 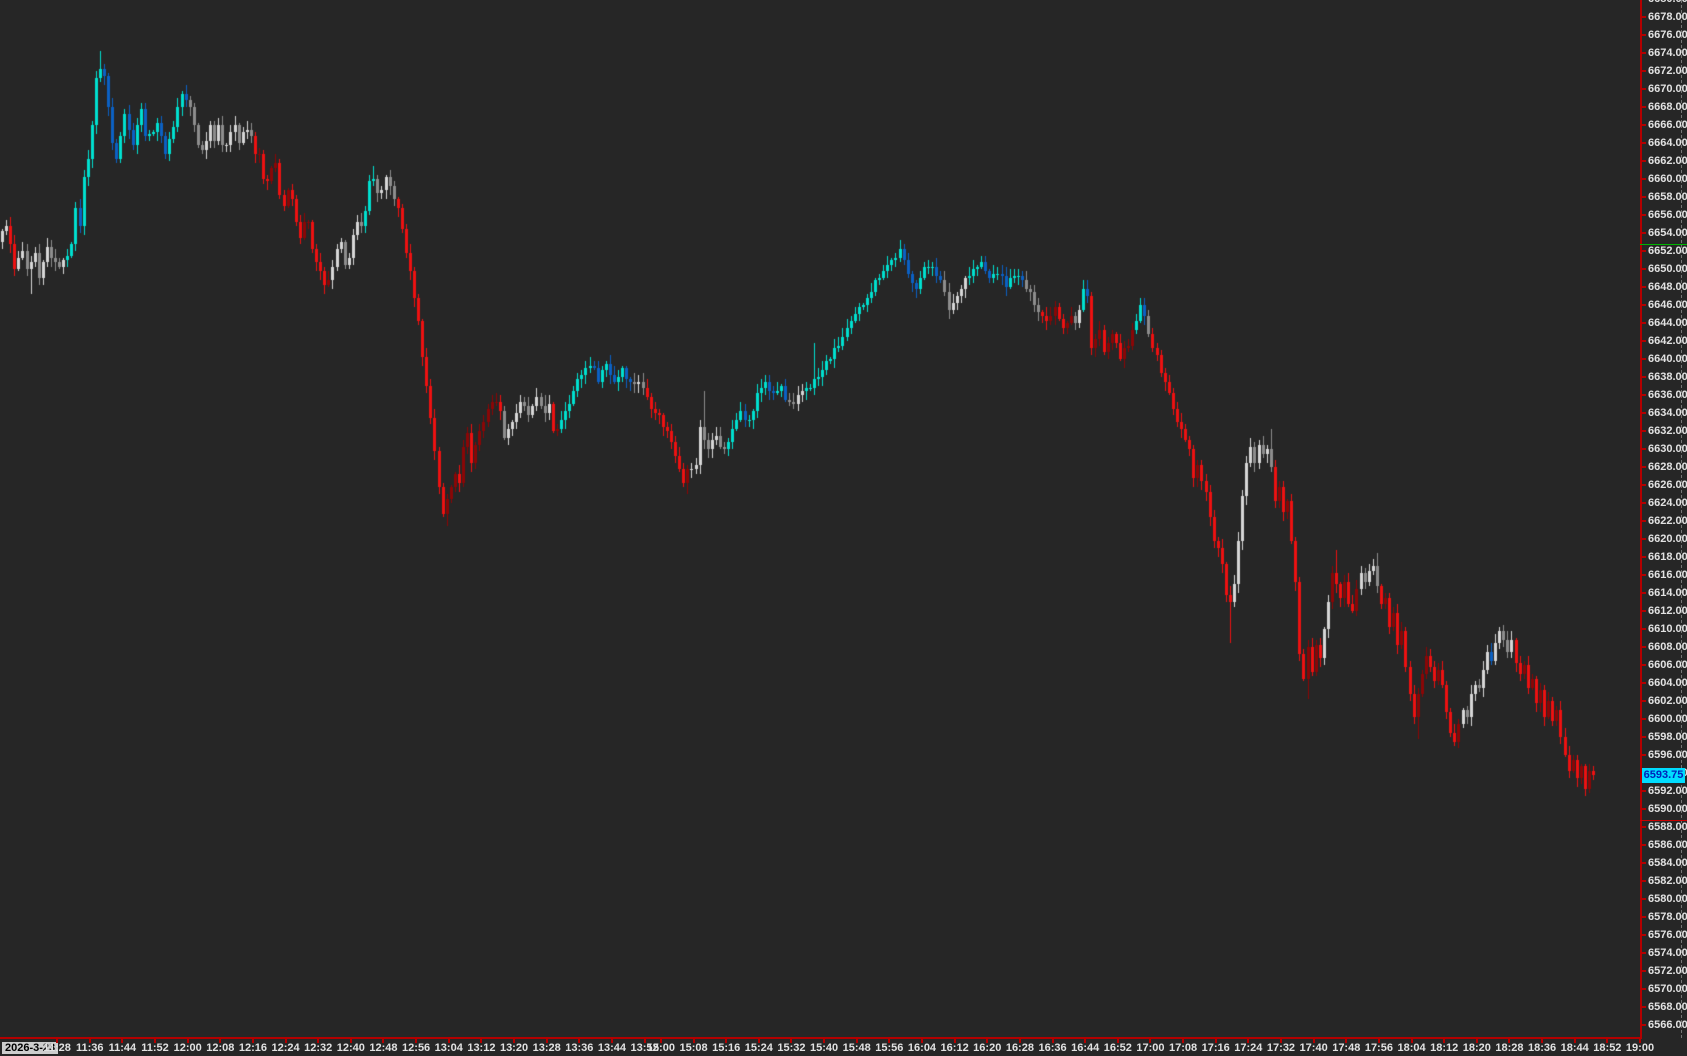 I want to click on price-tick-label: 6652.00, so click(x=1667, y=250).